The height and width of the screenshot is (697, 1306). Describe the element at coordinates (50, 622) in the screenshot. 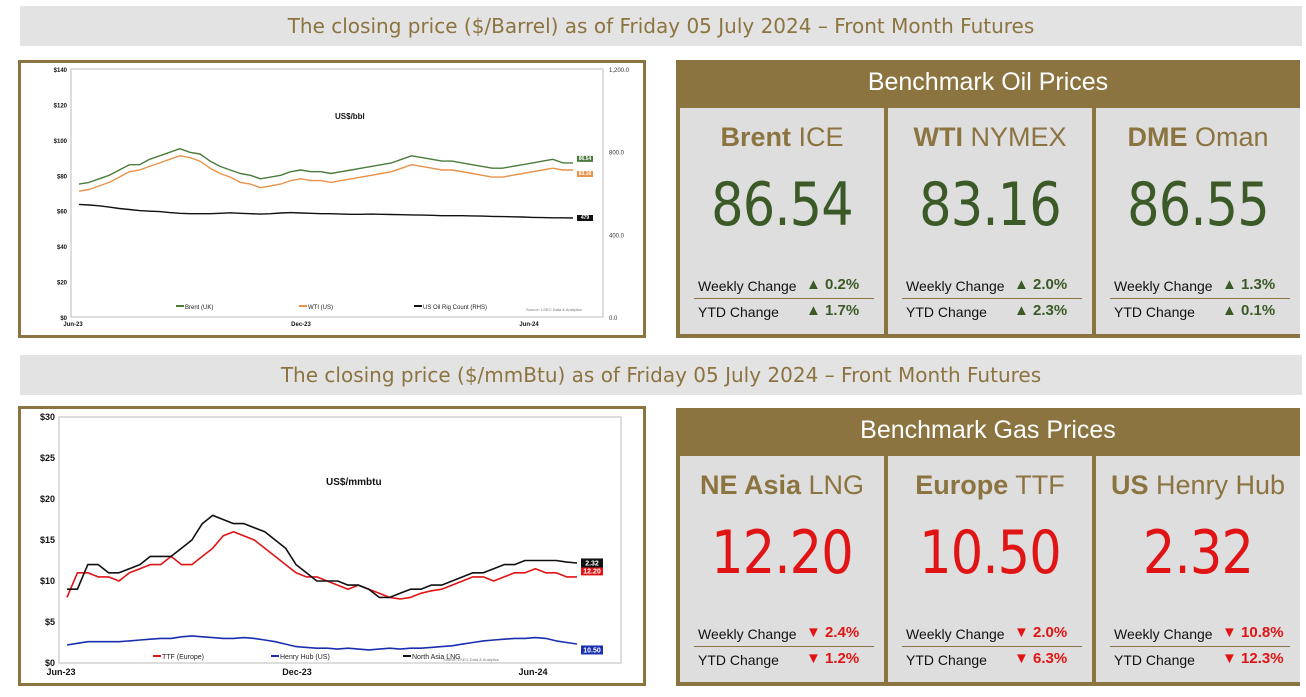

I see `y-tick-label: $5` at that location.